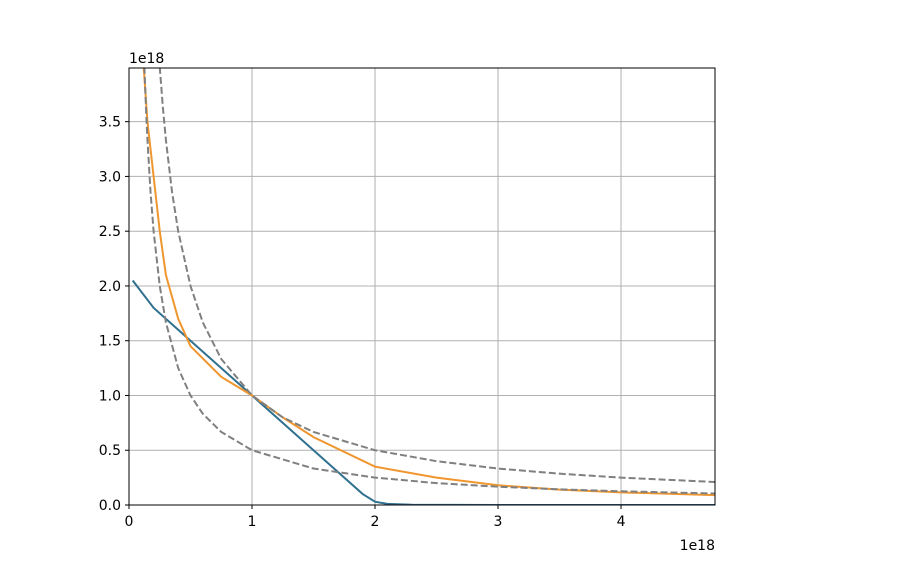 This screenshot has width=908, height=584. Describe the element at coordinates (110, 232) in the screenshot. I see `y-tick-label: 2.5` at that location.